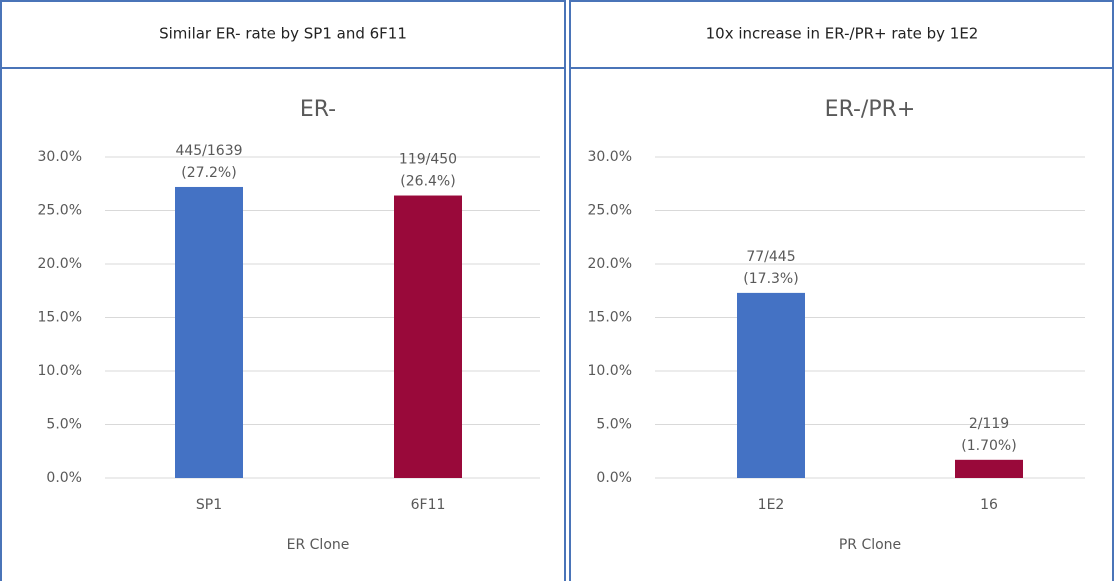 The width and height of the screenshot is (1114, 581). What do you see at coordinates (318, 545) in the screenshot?
I see `x-axis-title: ER Clone` at bounding box center [318, 545].